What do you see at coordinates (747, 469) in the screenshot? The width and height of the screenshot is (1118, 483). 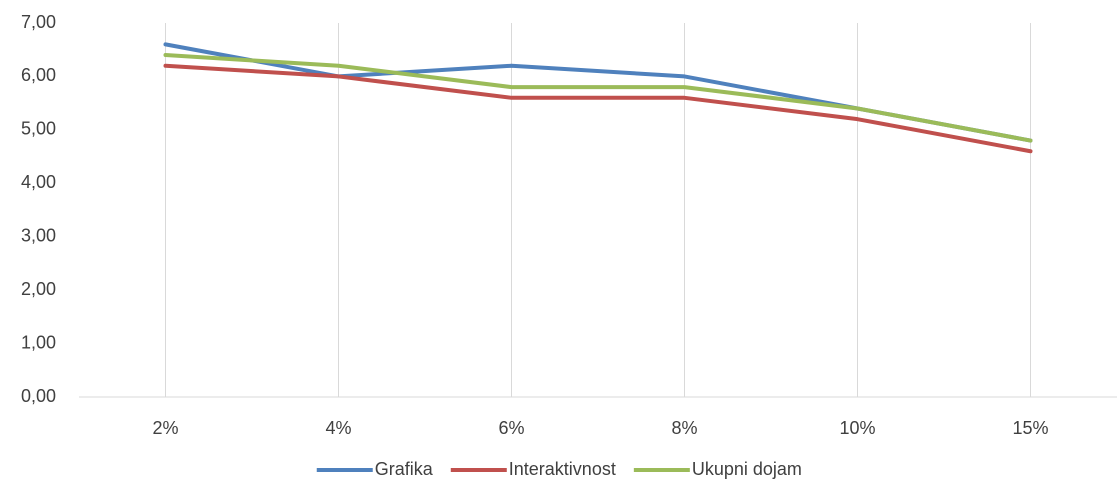 I see `legend-label: Ukupni dojam` at bounding box center [747, 469].